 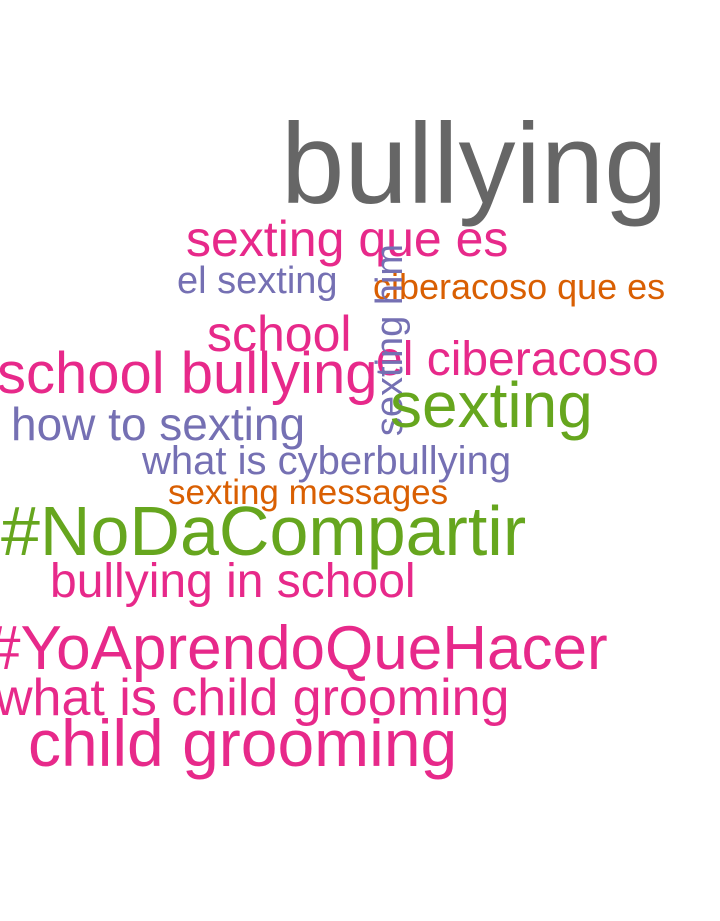 What do you see at coordinates (474, 164) in the screenshot?
I see `word-bullying: bullying` at bounding box center [474, 164].